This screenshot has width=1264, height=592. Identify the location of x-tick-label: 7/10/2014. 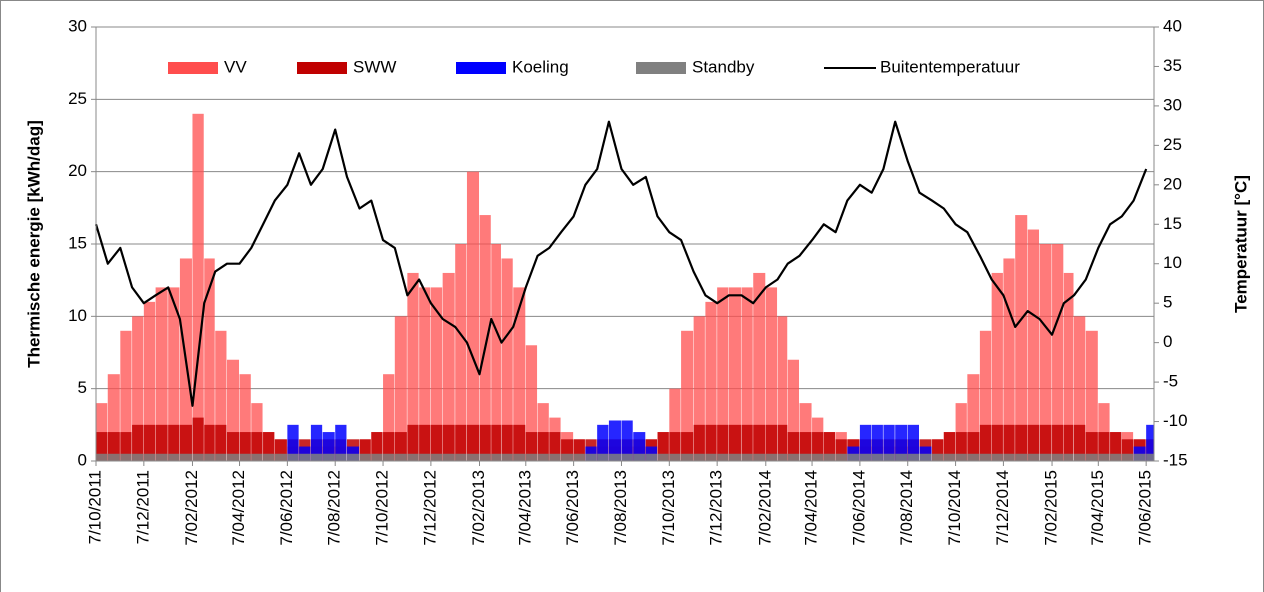
(954, 508).